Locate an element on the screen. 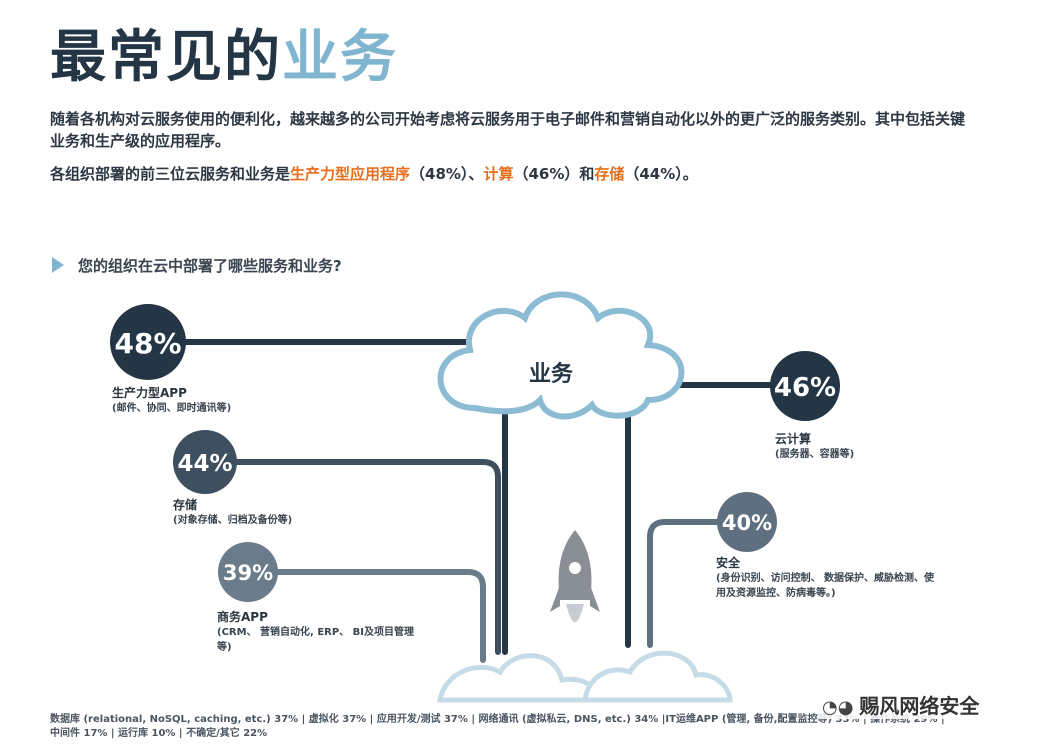 This screenshot has width=1047, height=753. bottom-cloud-right is located at coordinates (657, 676).